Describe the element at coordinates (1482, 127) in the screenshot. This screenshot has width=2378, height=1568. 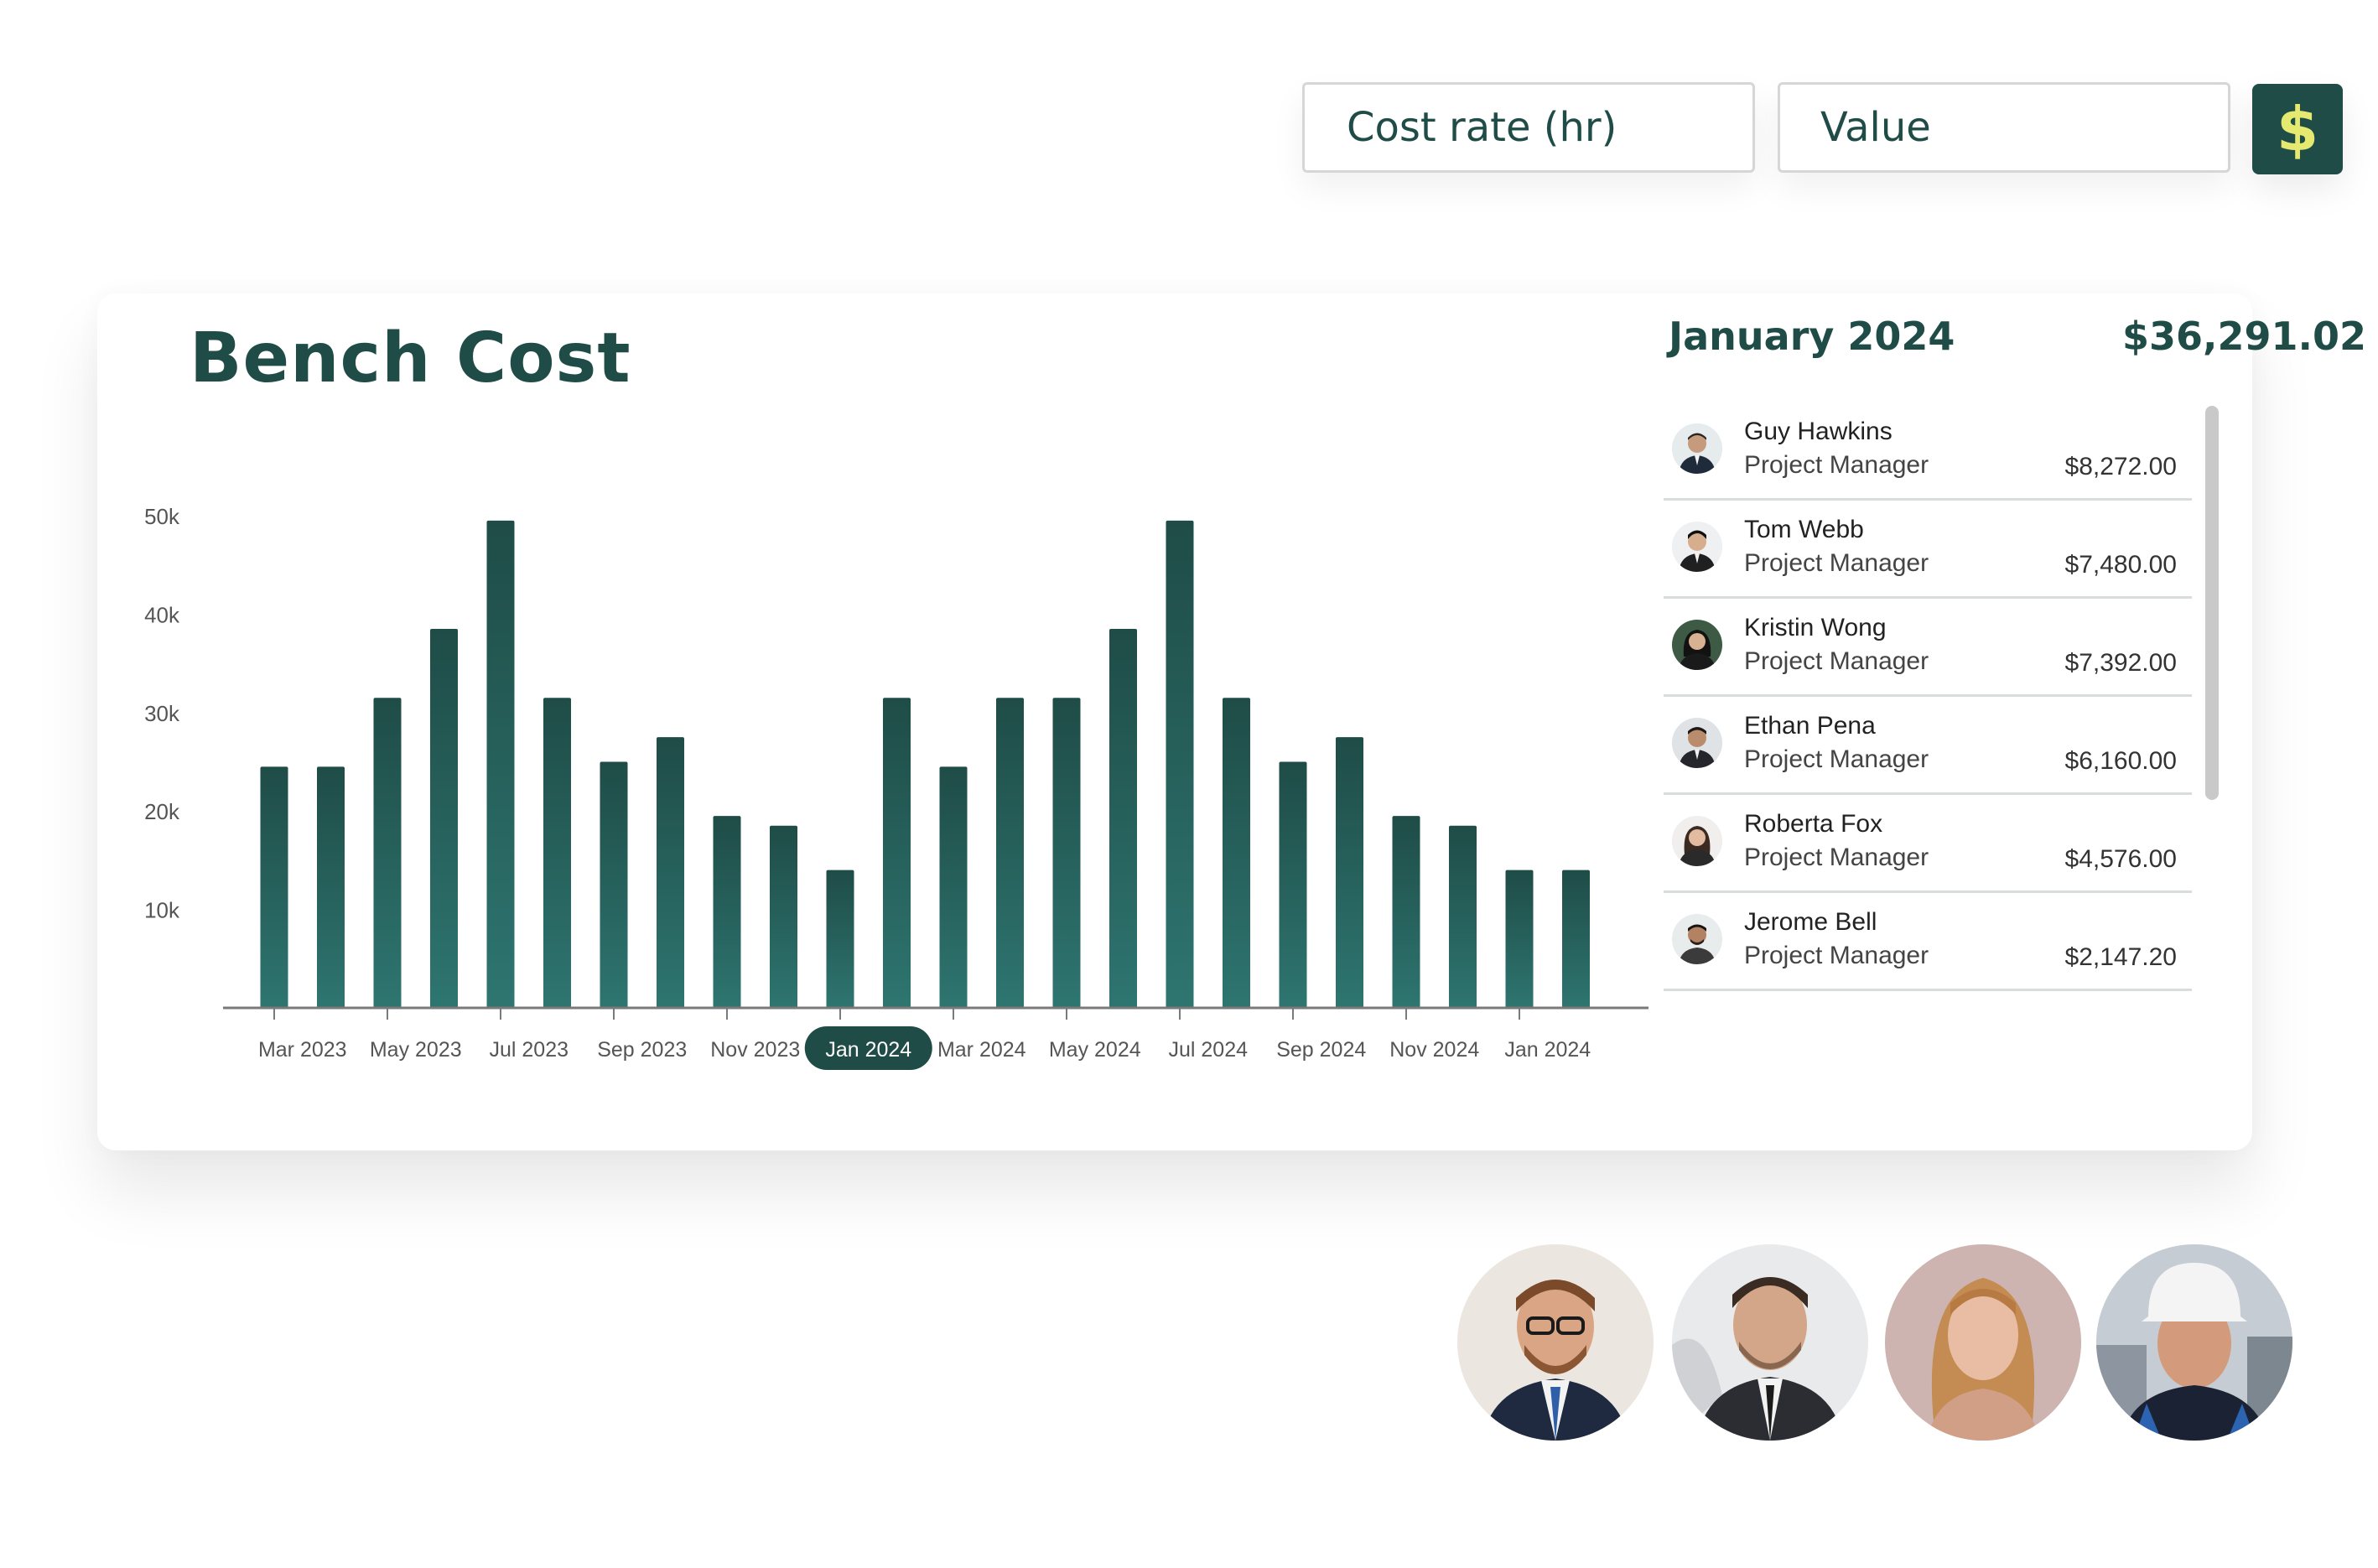
I see `metric-select-value: Cost rate (hr)` at that location.